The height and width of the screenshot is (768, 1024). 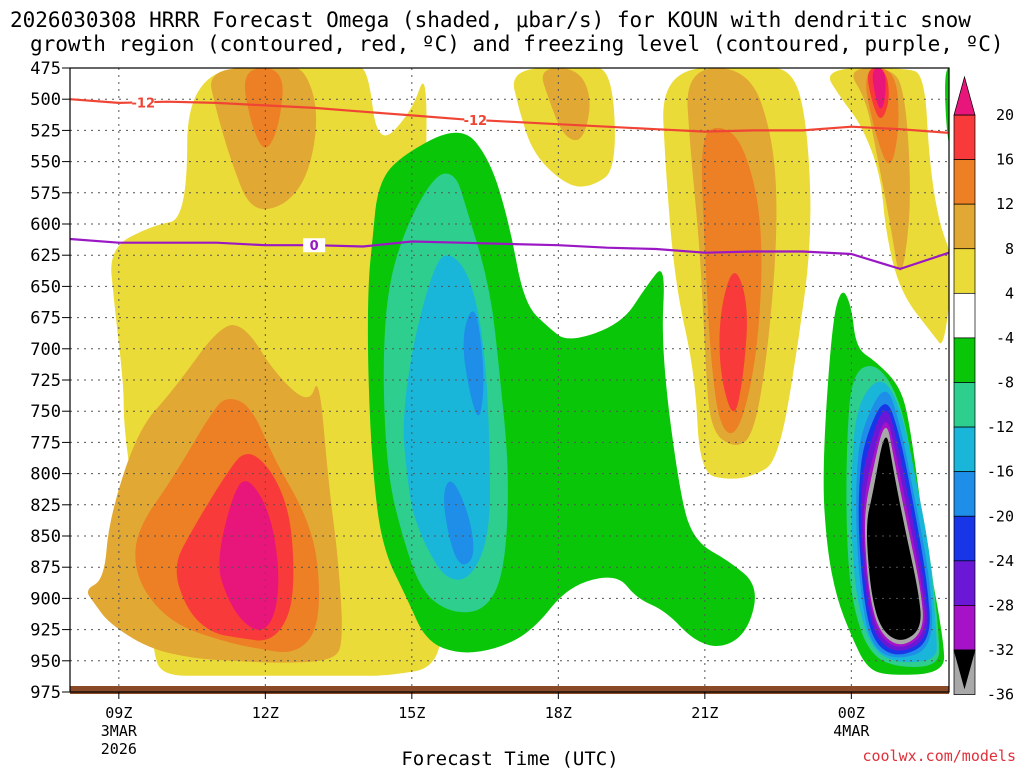 I want to click on x-axis-label: Forecast Time (UTC), so click(x=509, y=758).